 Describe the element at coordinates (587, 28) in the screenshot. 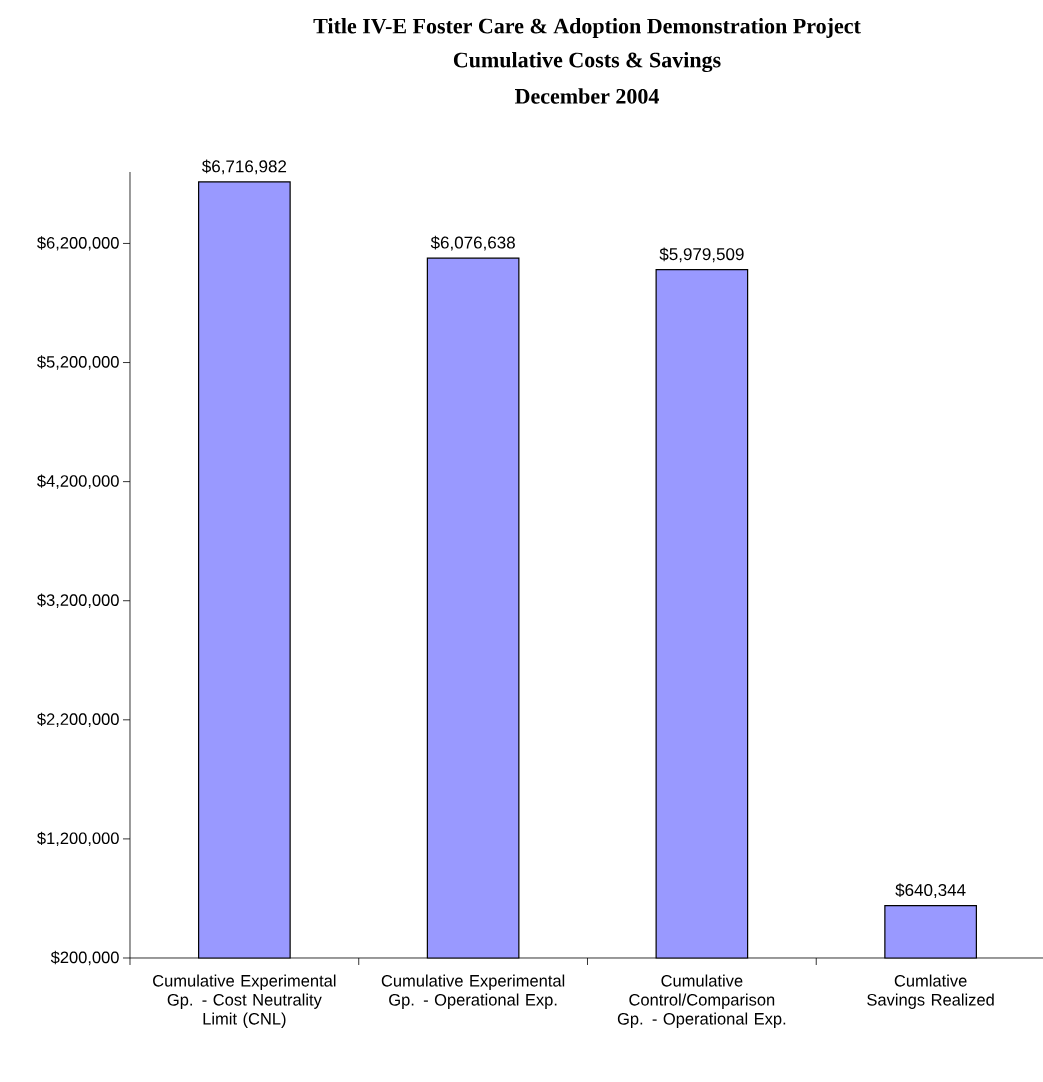

I see `chart-title: Title IV-E Foster Care & Adoption Demonstration Project` at that location.